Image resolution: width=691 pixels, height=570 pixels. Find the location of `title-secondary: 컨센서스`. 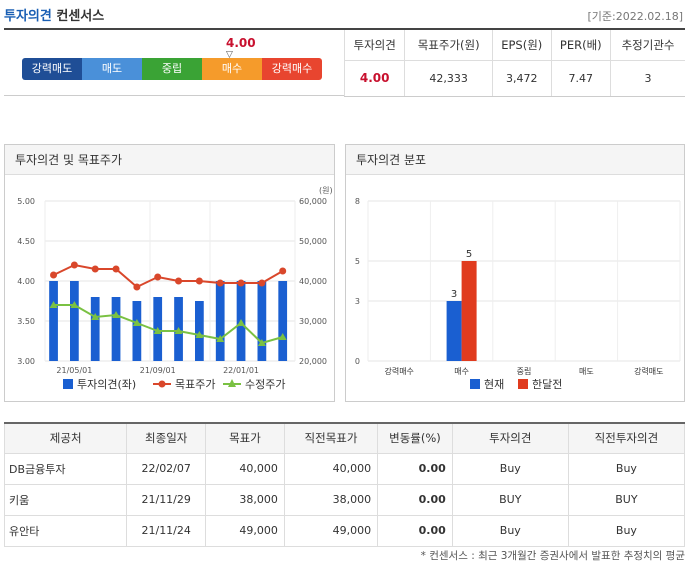

title-secondary: 컨센서스 is located at coordinates (80, 16).